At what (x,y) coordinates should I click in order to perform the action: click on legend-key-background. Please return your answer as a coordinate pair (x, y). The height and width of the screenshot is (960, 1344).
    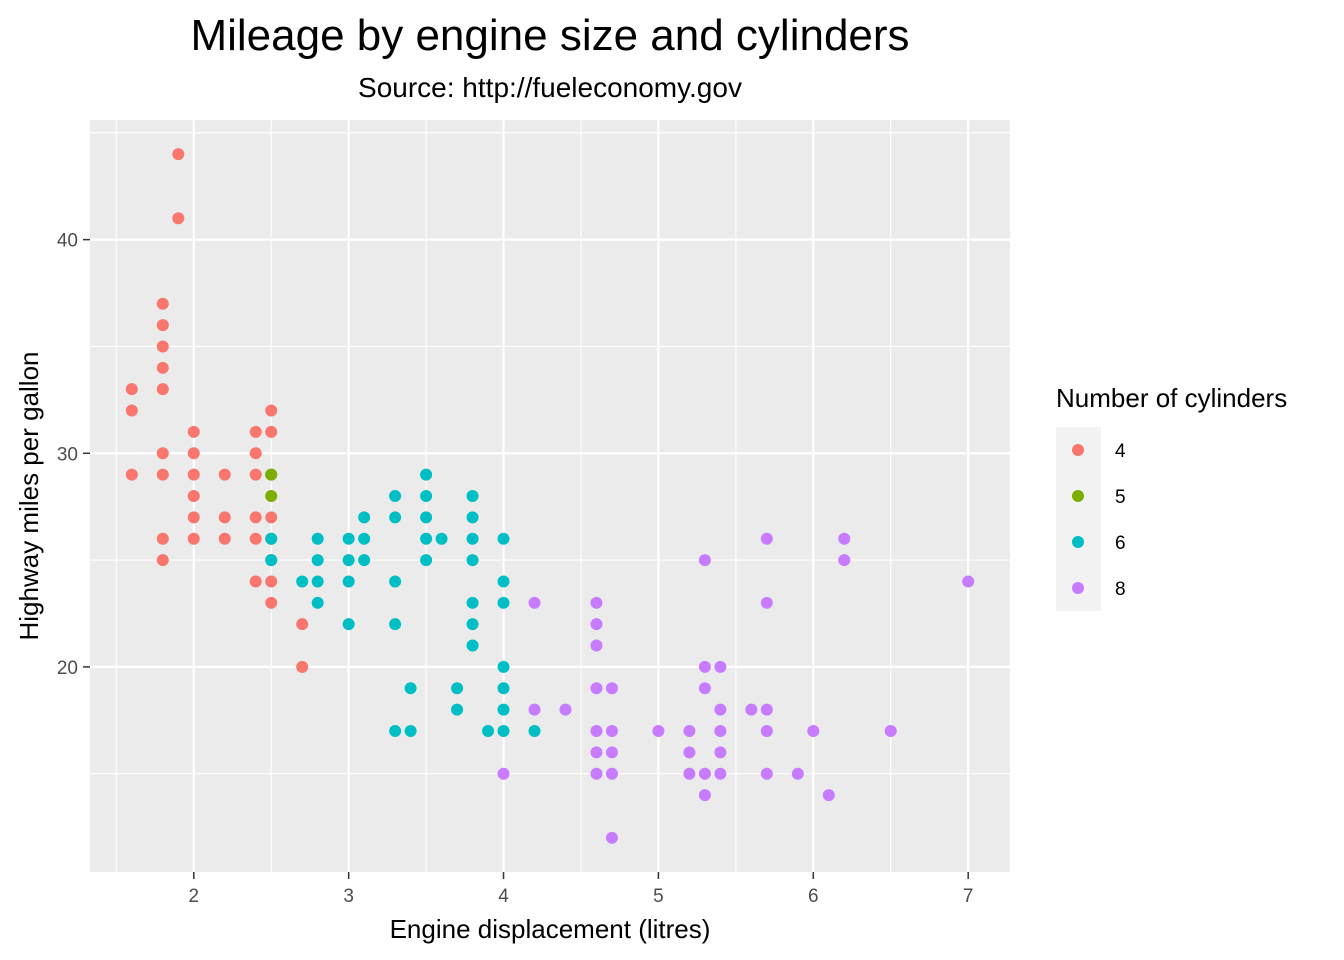
    Looking at the image, I should click on (1078, 519).